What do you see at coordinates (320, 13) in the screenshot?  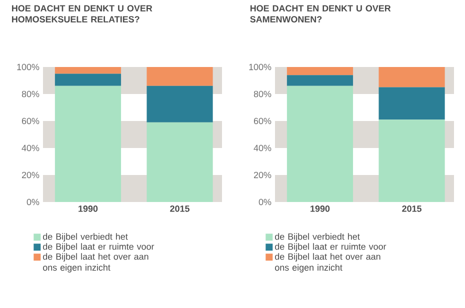 I see `chart-title: HOE DACHT EN DENKT U OVER SAMENWONEN?` at bounding box center [320, 13].